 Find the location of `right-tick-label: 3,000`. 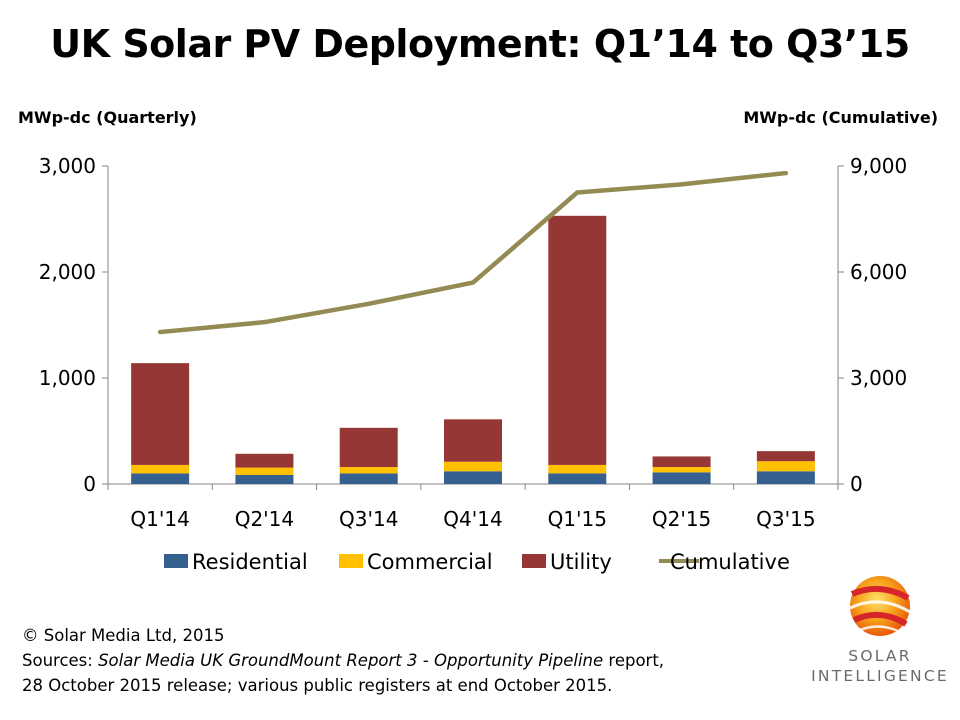

right-tick-label: 3,000 is located at coordinates (878, 378).